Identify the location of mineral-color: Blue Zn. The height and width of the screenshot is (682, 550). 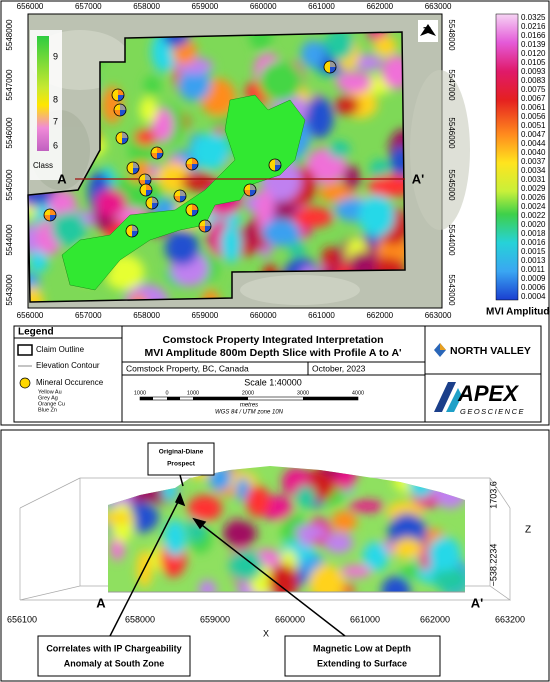
(47, 410).